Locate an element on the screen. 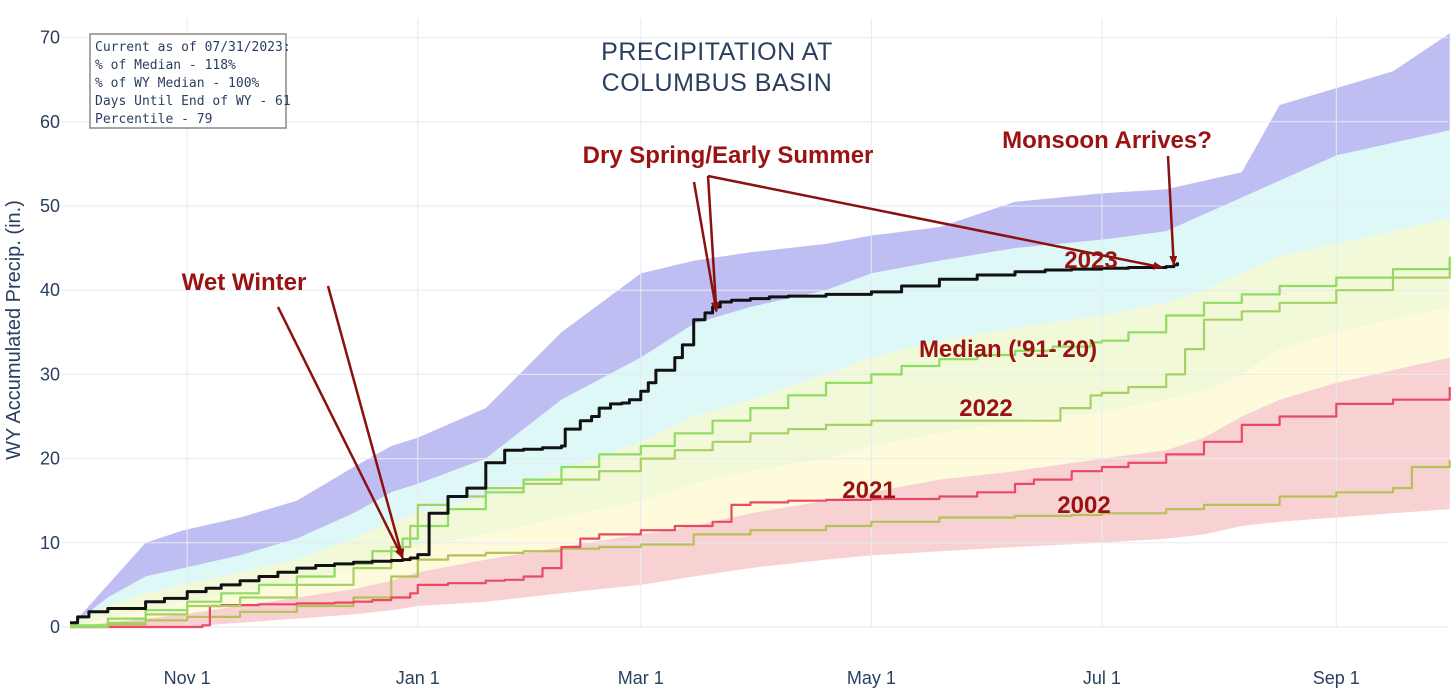 Image resolution: width=1456 pixels, height=699 pixels. y-tick-label: 10 is located at coordinates (50, 543).